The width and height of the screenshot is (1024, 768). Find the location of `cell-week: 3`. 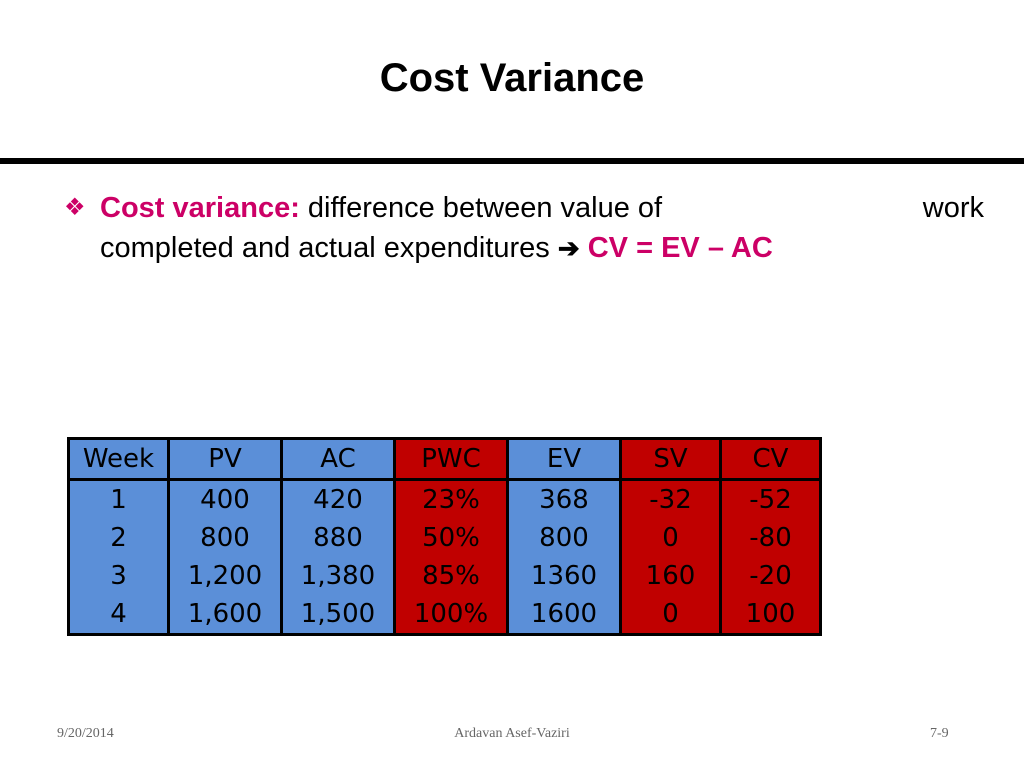

cell-week: 3 is located at coordinates (118, 576).